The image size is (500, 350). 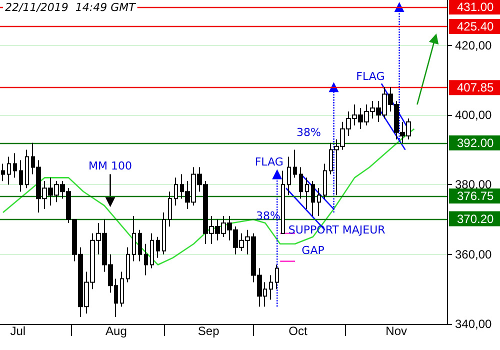 I want to click on y-tick-label: 400,00, so click(x=473, y=115).